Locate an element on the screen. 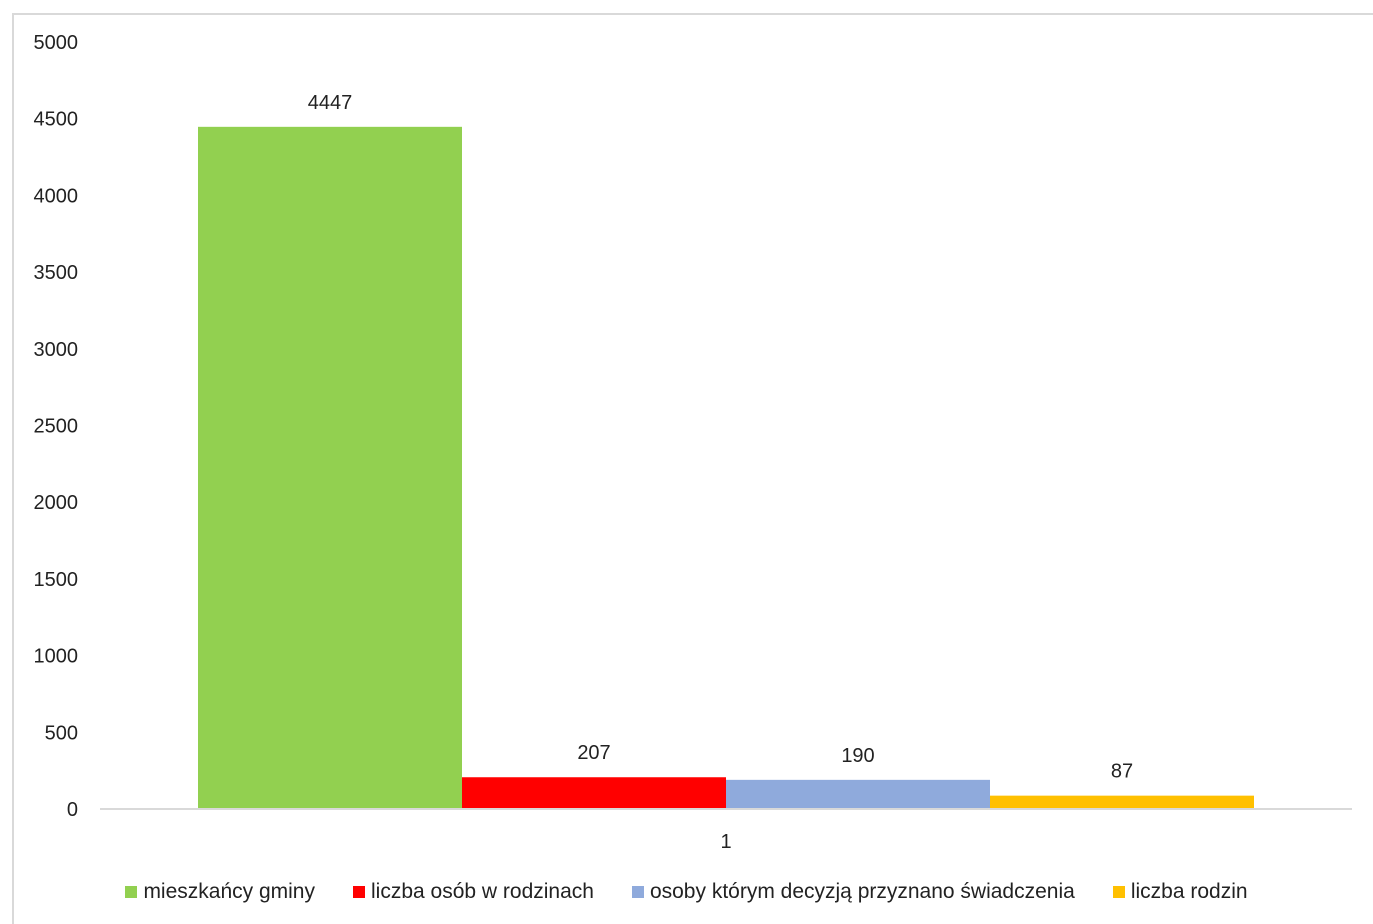 The height and width of the screenshot is (924, 1373). y-tick-label: 3000 is located at coordinates (56, 350).